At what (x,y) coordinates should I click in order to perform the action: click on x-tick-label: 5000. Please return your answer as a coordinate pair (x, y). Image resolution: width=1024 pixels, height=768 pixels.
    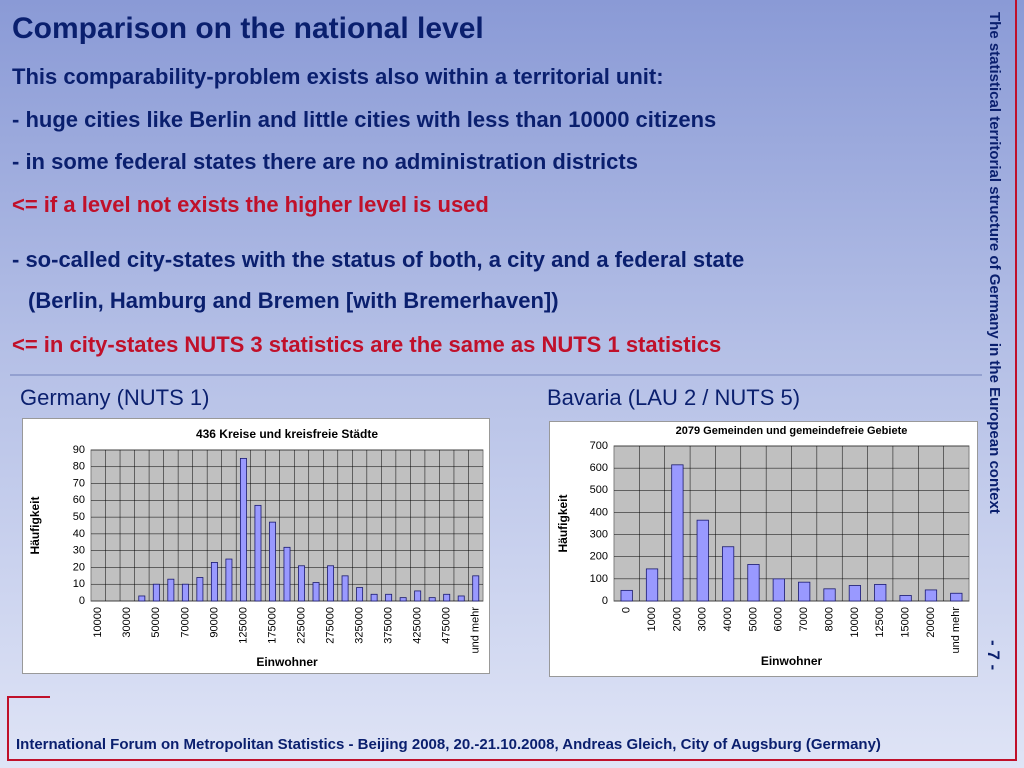
    Looking at the image, I should click on (753, 619).